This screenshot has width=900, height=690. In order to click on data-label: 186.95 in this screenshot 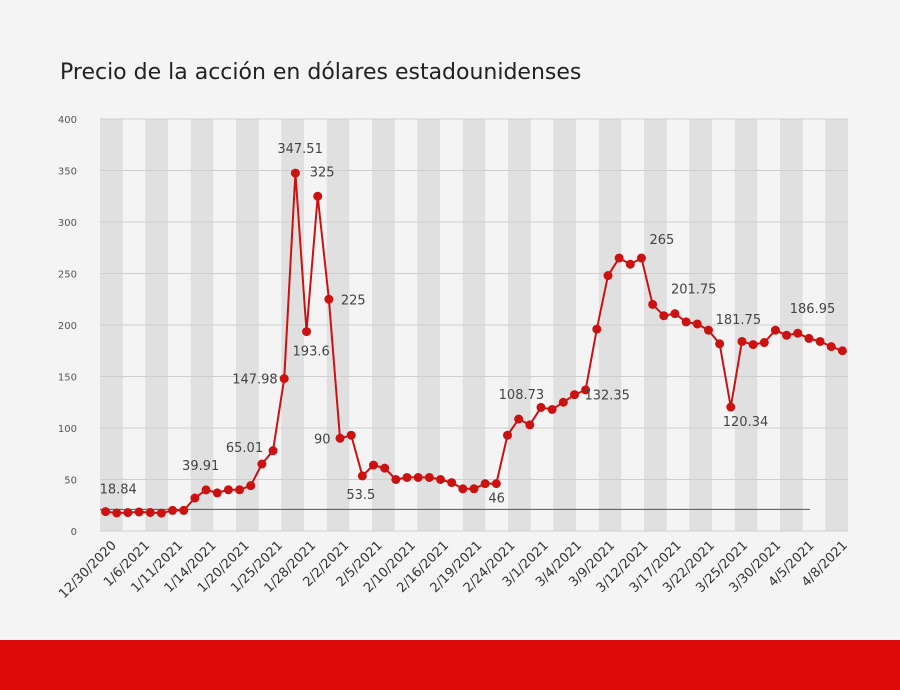, I will do `click(813, 309)`.